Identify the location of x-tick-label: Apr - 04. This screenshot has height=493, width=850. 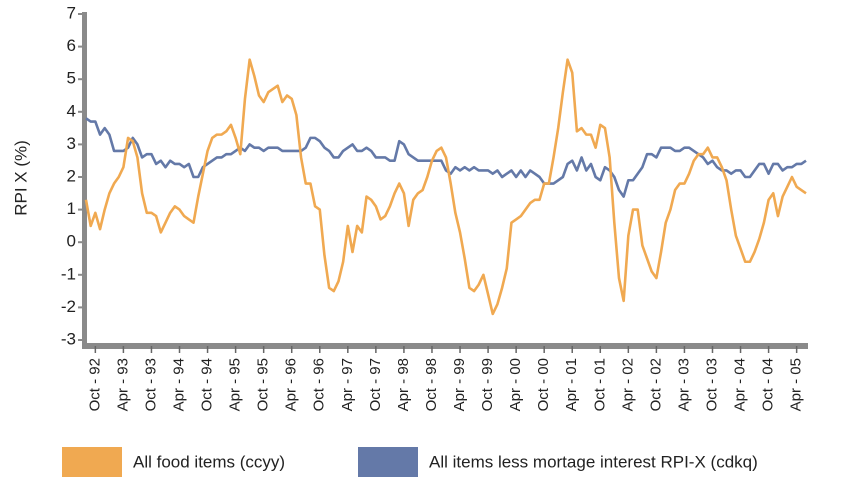
(740, 384).